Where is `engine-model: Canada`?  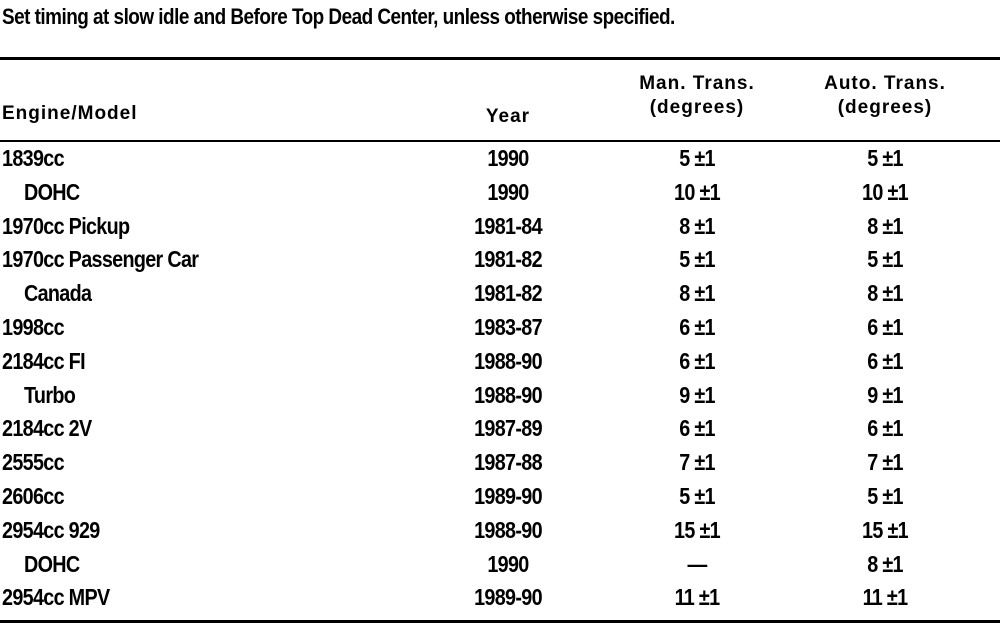
engine-model: Canada is located at coordinates (58, 293).